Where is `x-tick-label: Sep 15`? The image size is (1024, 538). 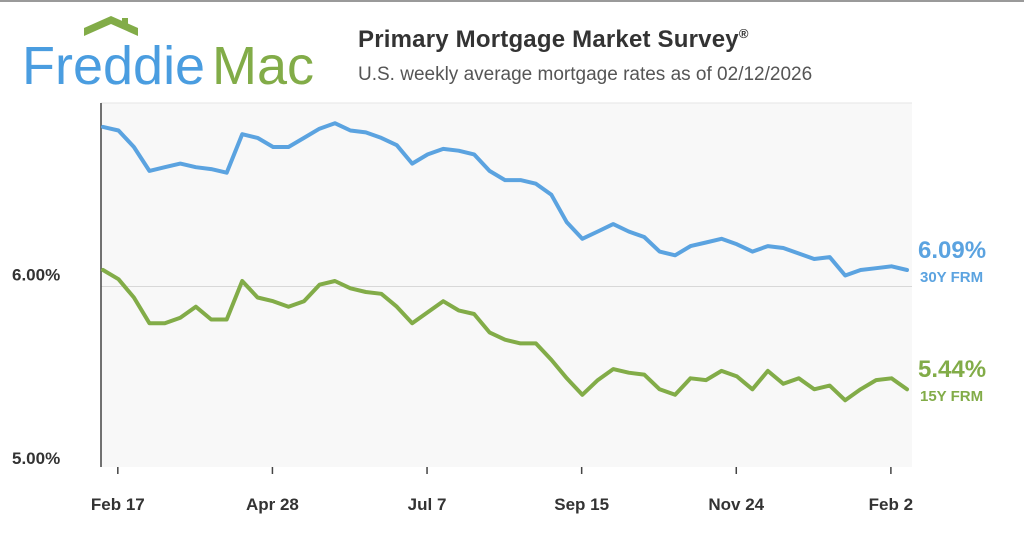 x-tick-label: Sep 15 is located at coordinates (581, 504).